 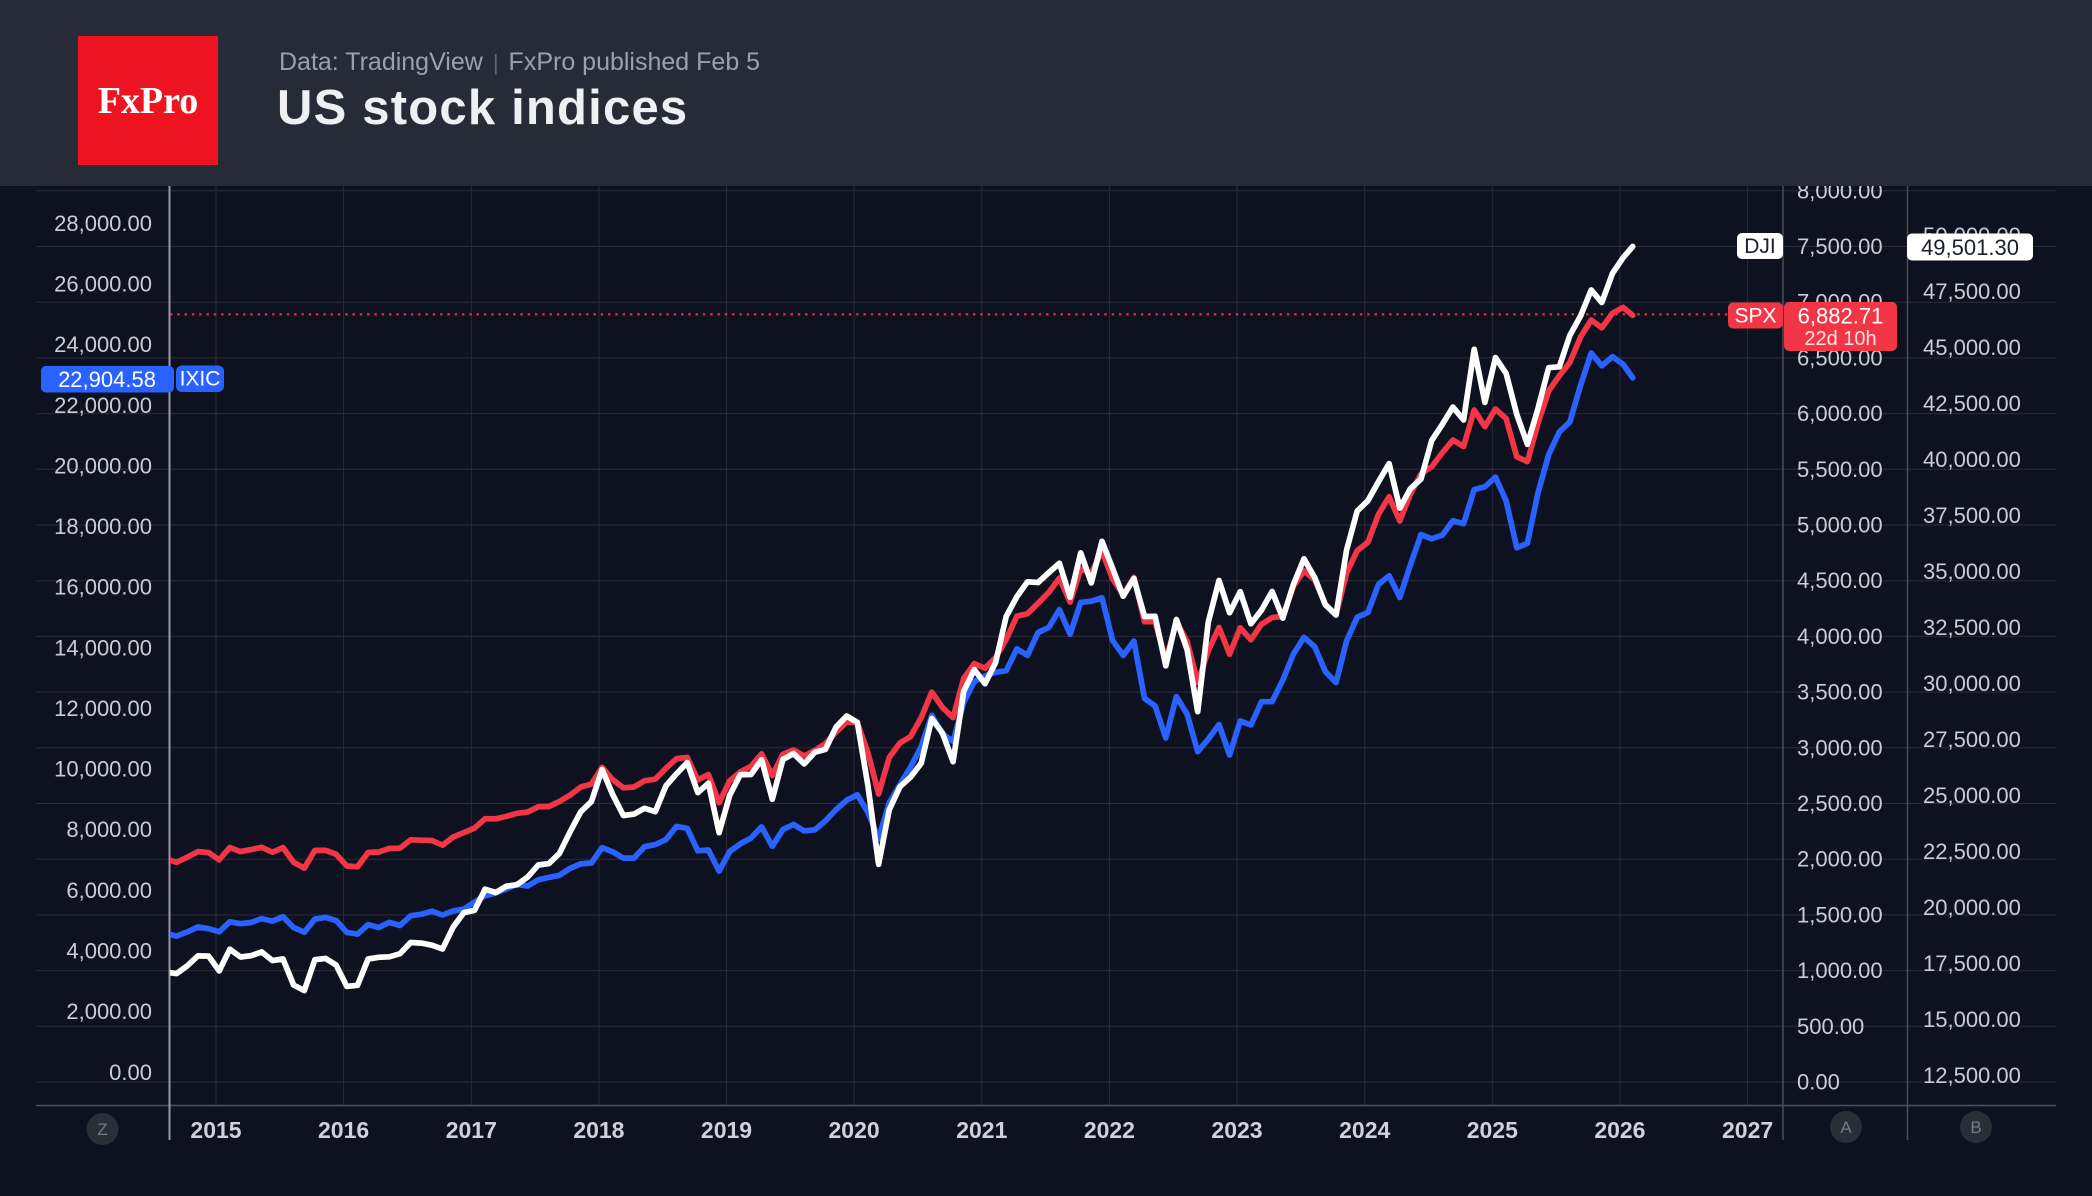 What do you see at coordinates (200, 379) in the screenshot?
I see `svg-text: IXIC` at bounding box center [200, 379].